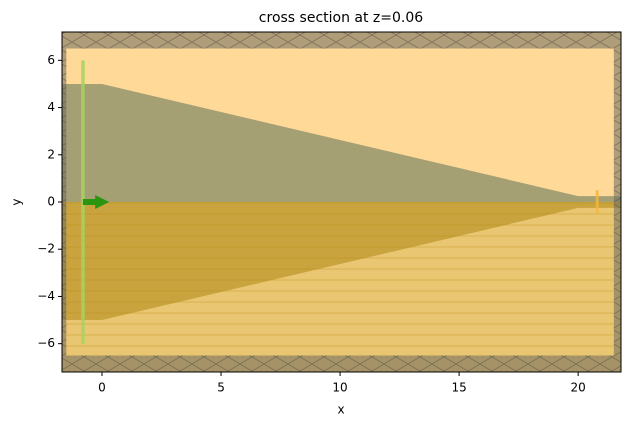 Image resolution: width=630 pixels, height=426 pixels. I want to click on y-tick-label: 0, so click(51, 202).